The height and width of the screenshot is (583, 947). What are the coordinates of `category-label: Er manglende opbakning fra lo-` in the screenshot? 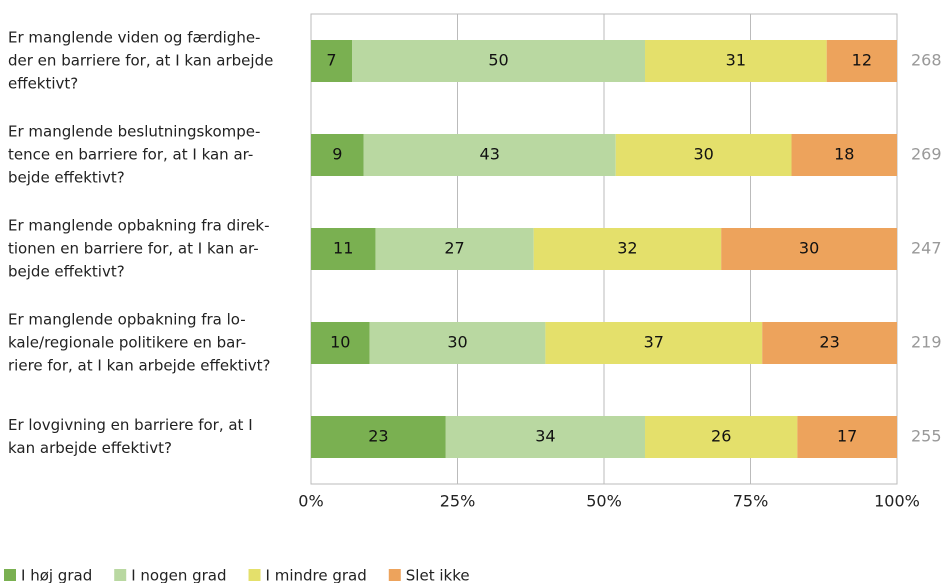 It's located at (127, 320).